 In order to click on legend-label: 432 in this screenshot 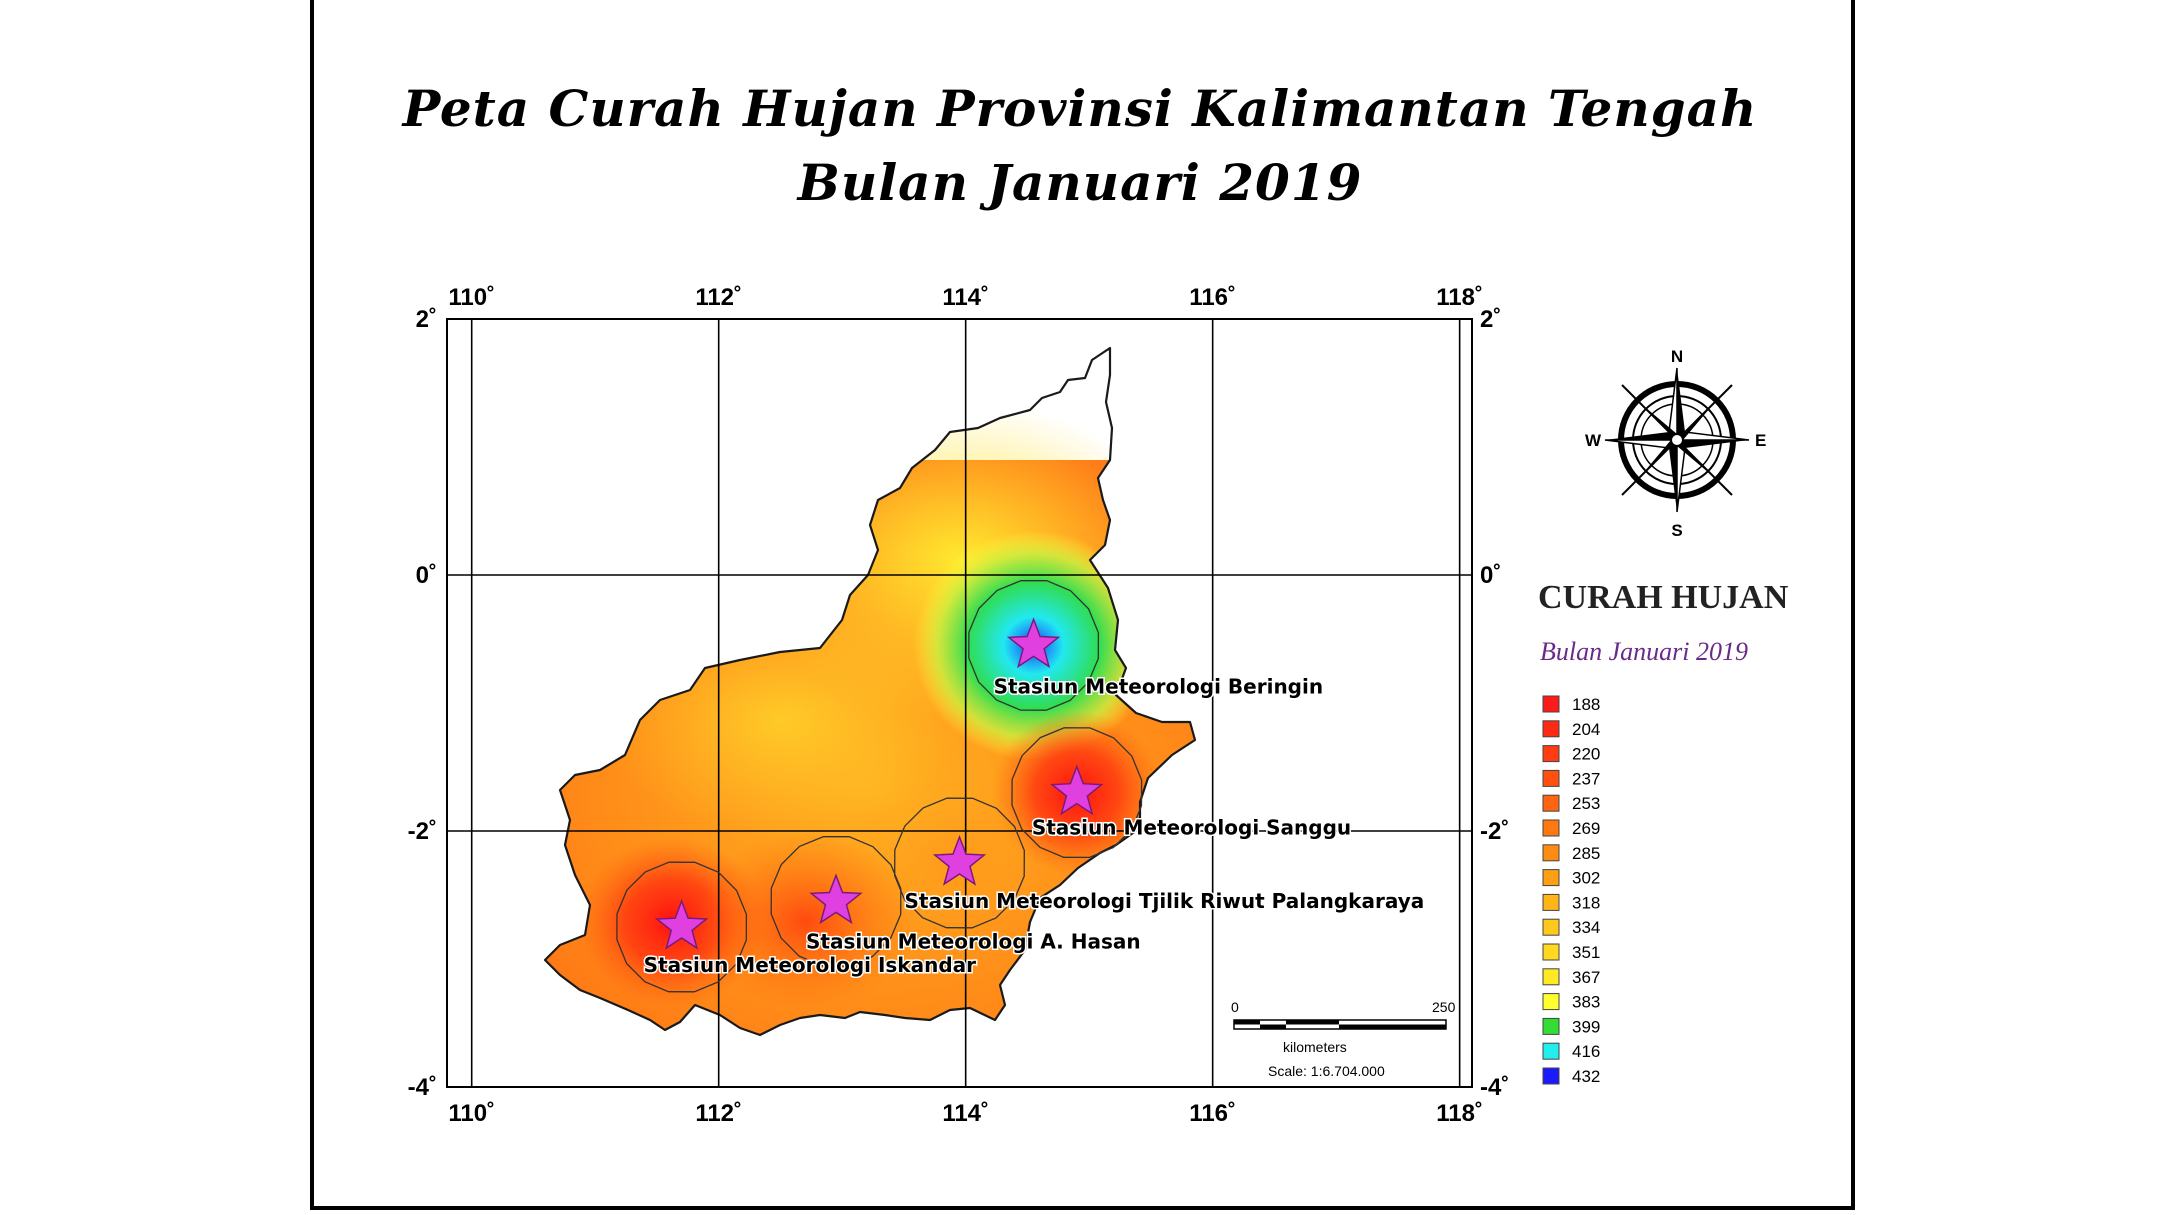, I will do `click(1586, 1076)`.